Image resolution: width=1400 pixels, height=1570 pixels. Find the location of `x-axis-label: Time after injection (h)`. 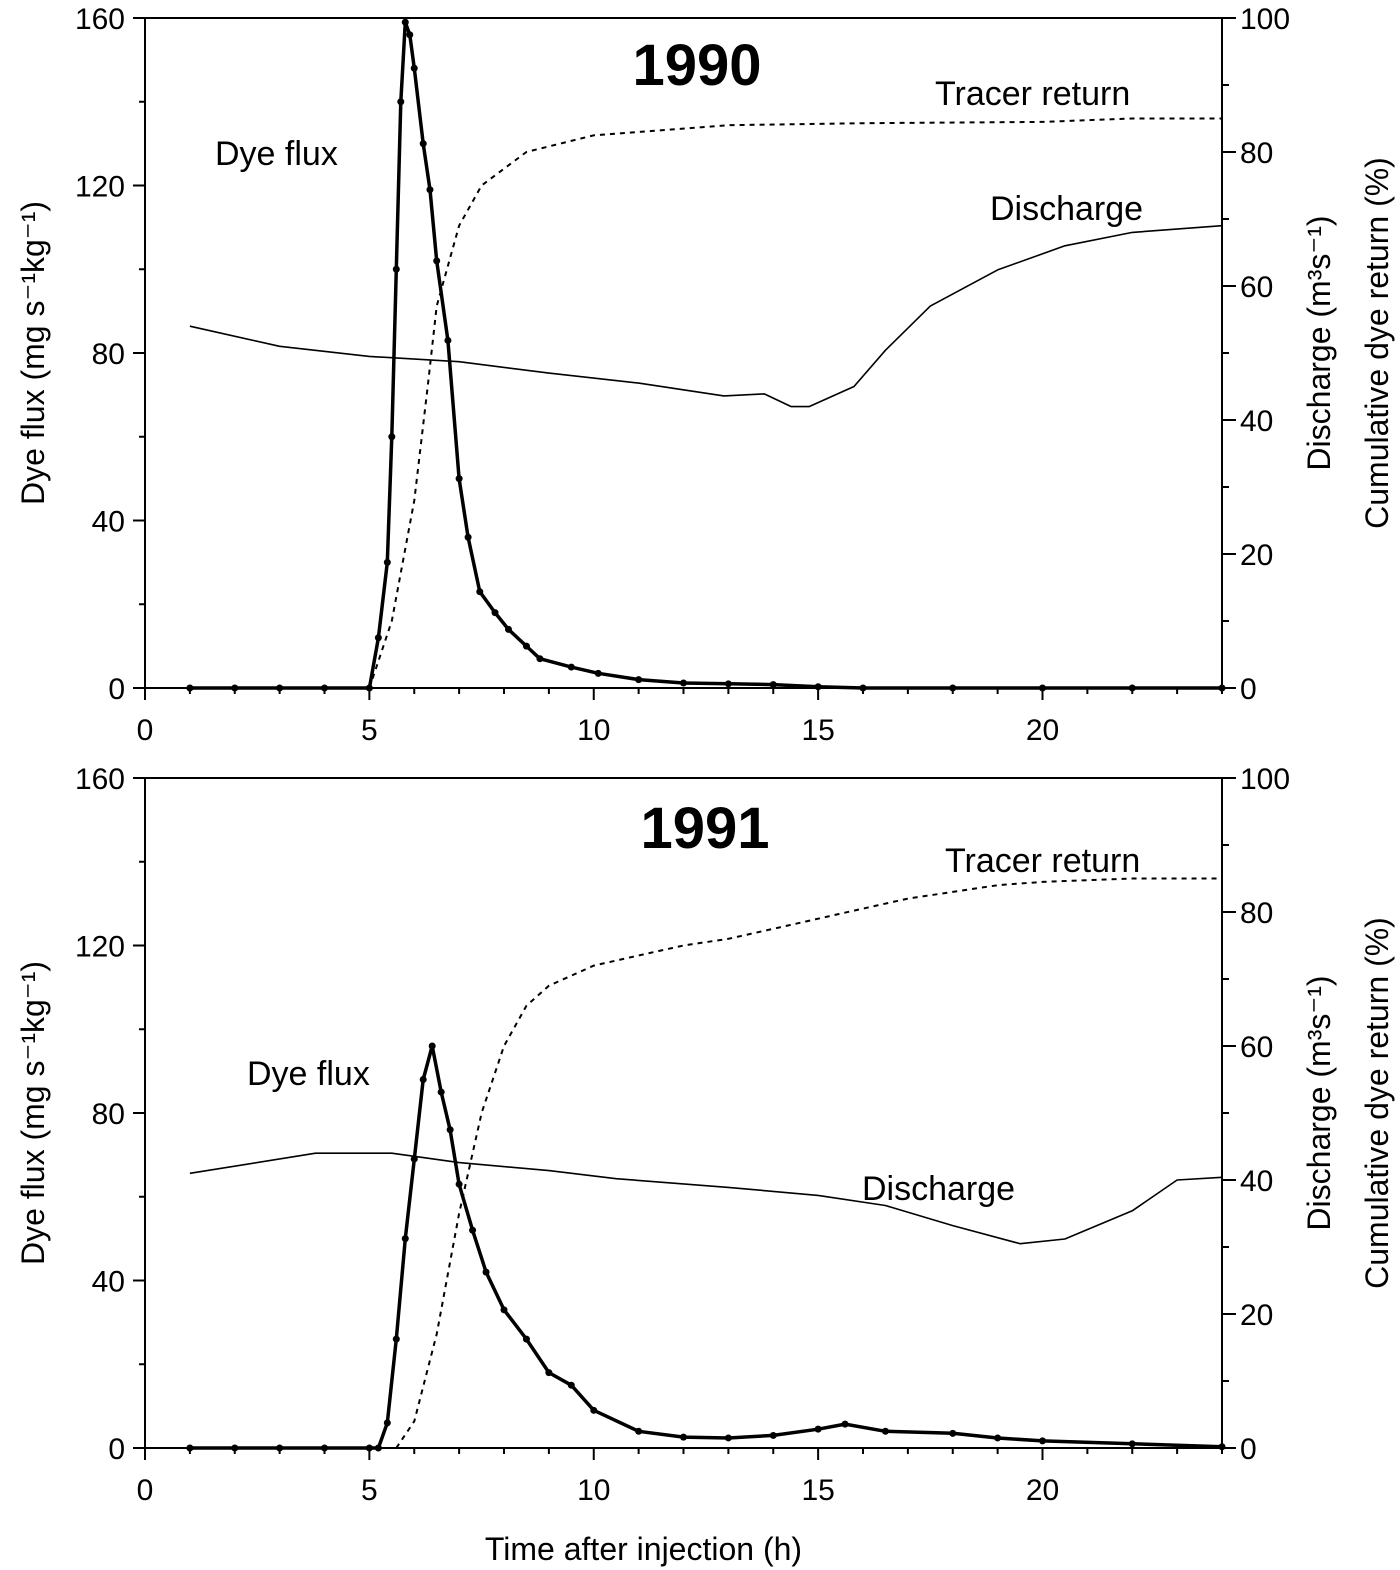

x-axis-label: Time after injection (h) is located at coordinates (643, 1549).